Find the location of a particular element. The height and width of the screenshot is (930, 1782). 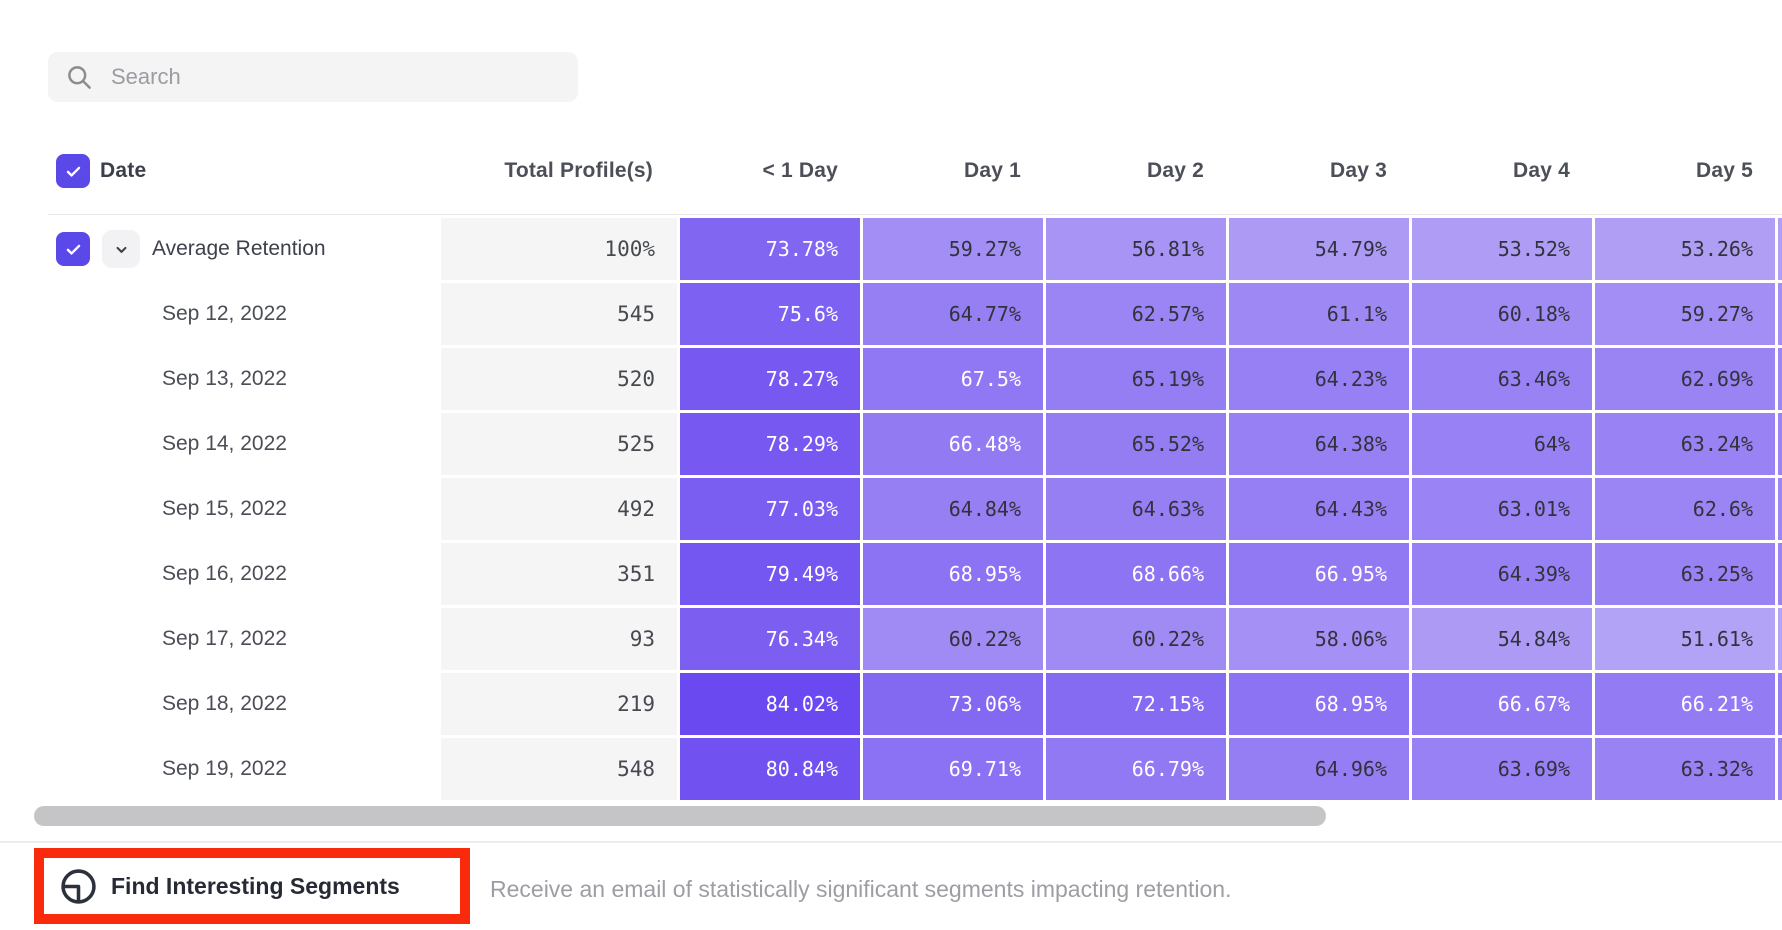

retention-value-cell: 64.96% is located at coordinates (1319, 769).